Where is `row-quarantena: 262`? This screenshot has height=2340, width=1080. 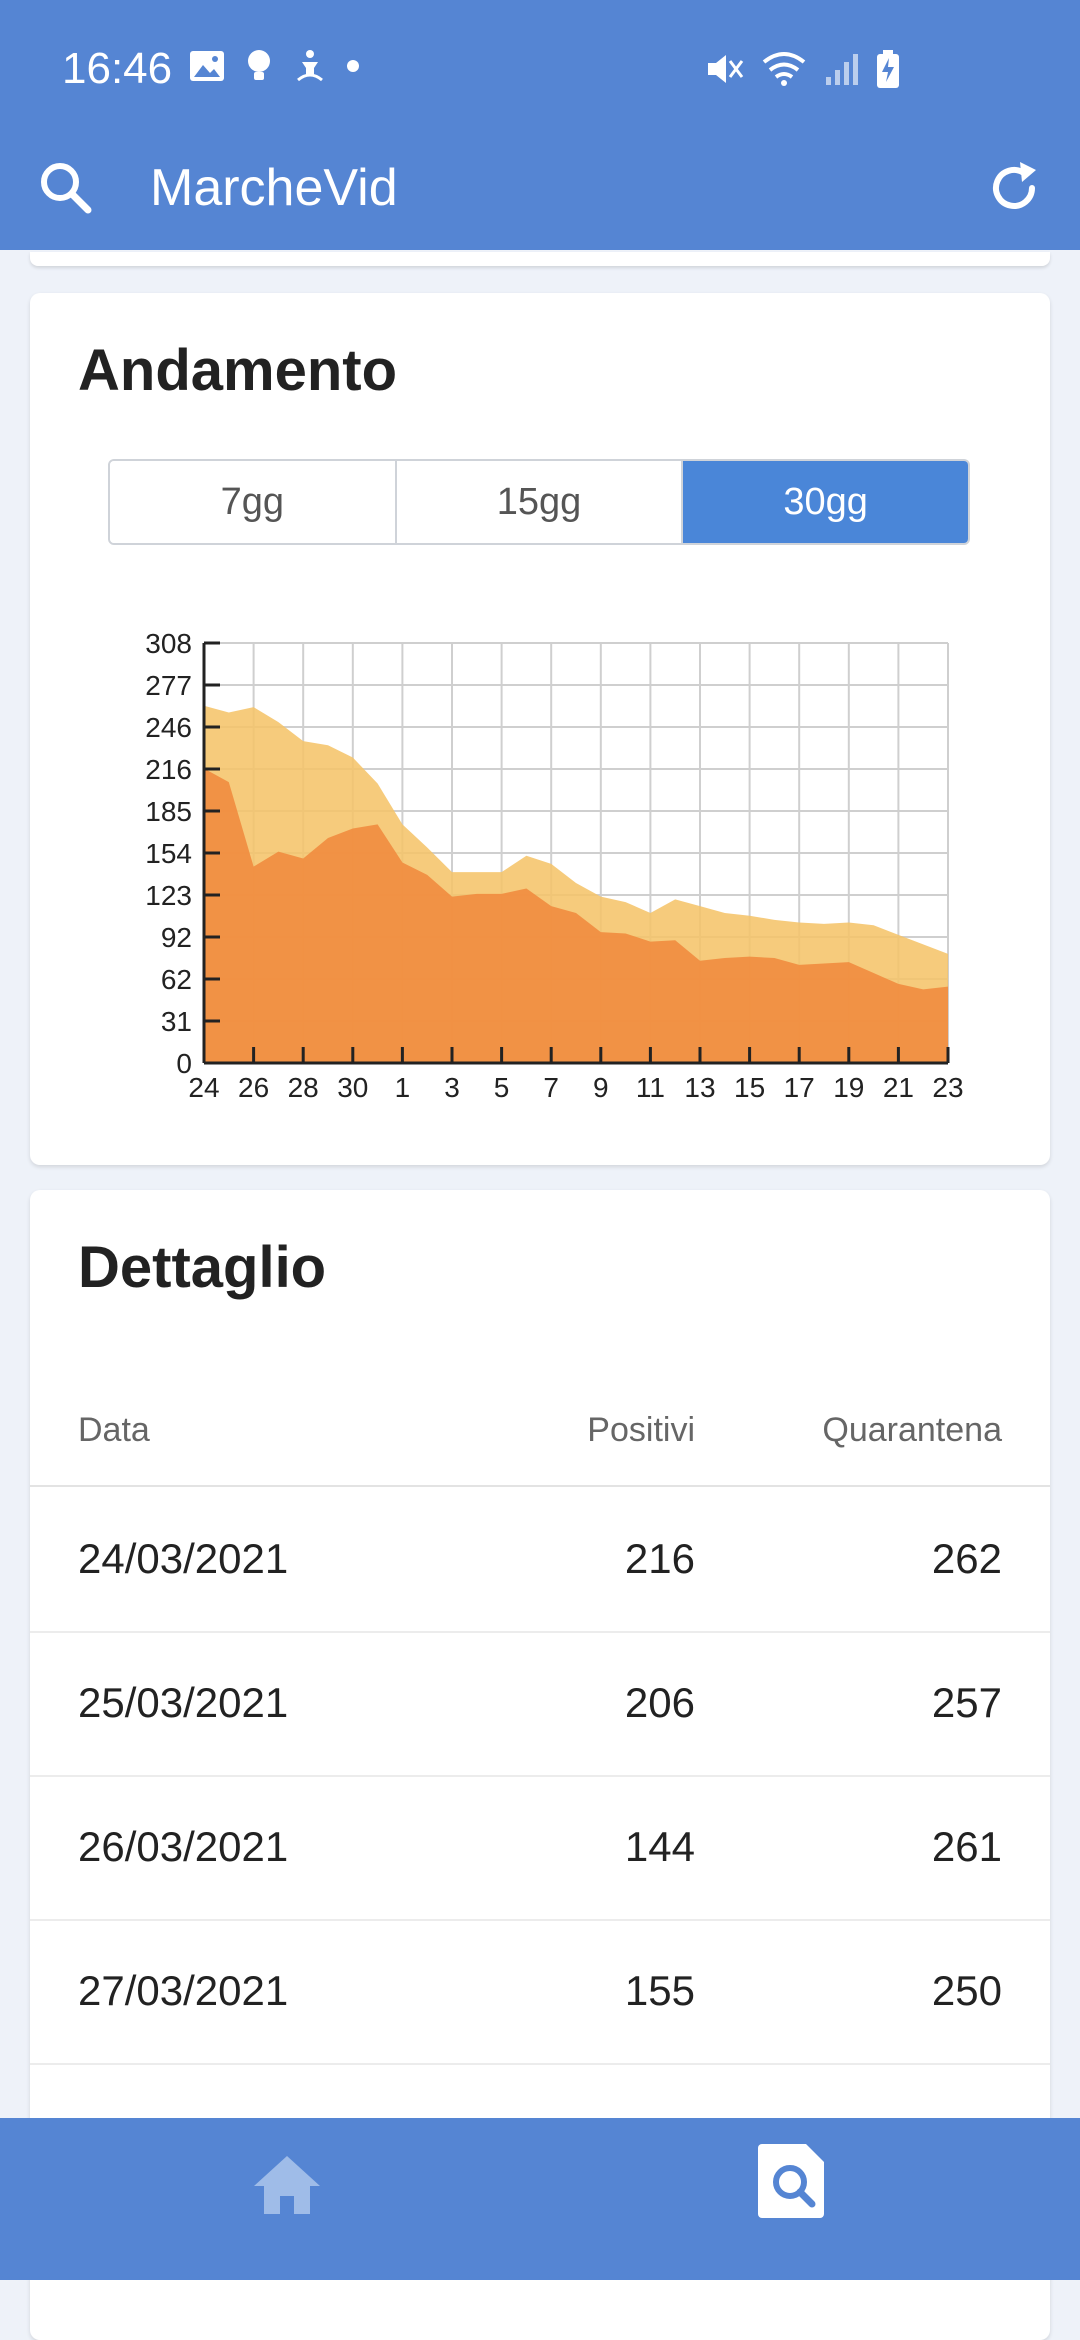 row-quarantena: 262 is located at coordinates (966, 1558).